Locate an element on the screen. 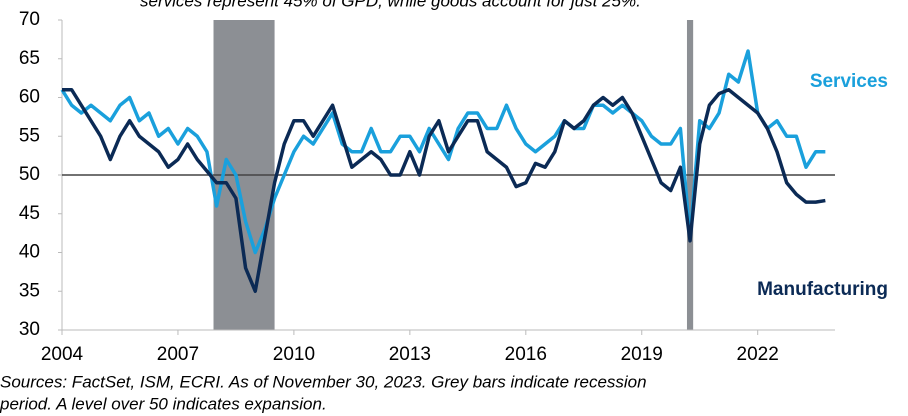 The height and width of the screenshot is (416, 908). x-tick-label: 2019 is located at coordinates (642, 354).